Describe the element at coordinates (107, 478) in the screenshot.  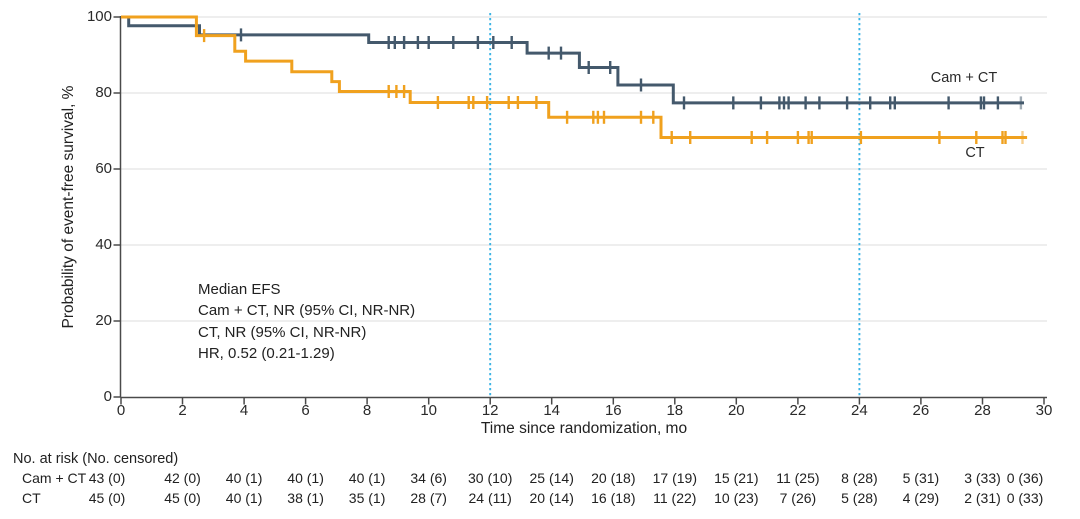
I see `risk-cell: 43 (0)` at that location.